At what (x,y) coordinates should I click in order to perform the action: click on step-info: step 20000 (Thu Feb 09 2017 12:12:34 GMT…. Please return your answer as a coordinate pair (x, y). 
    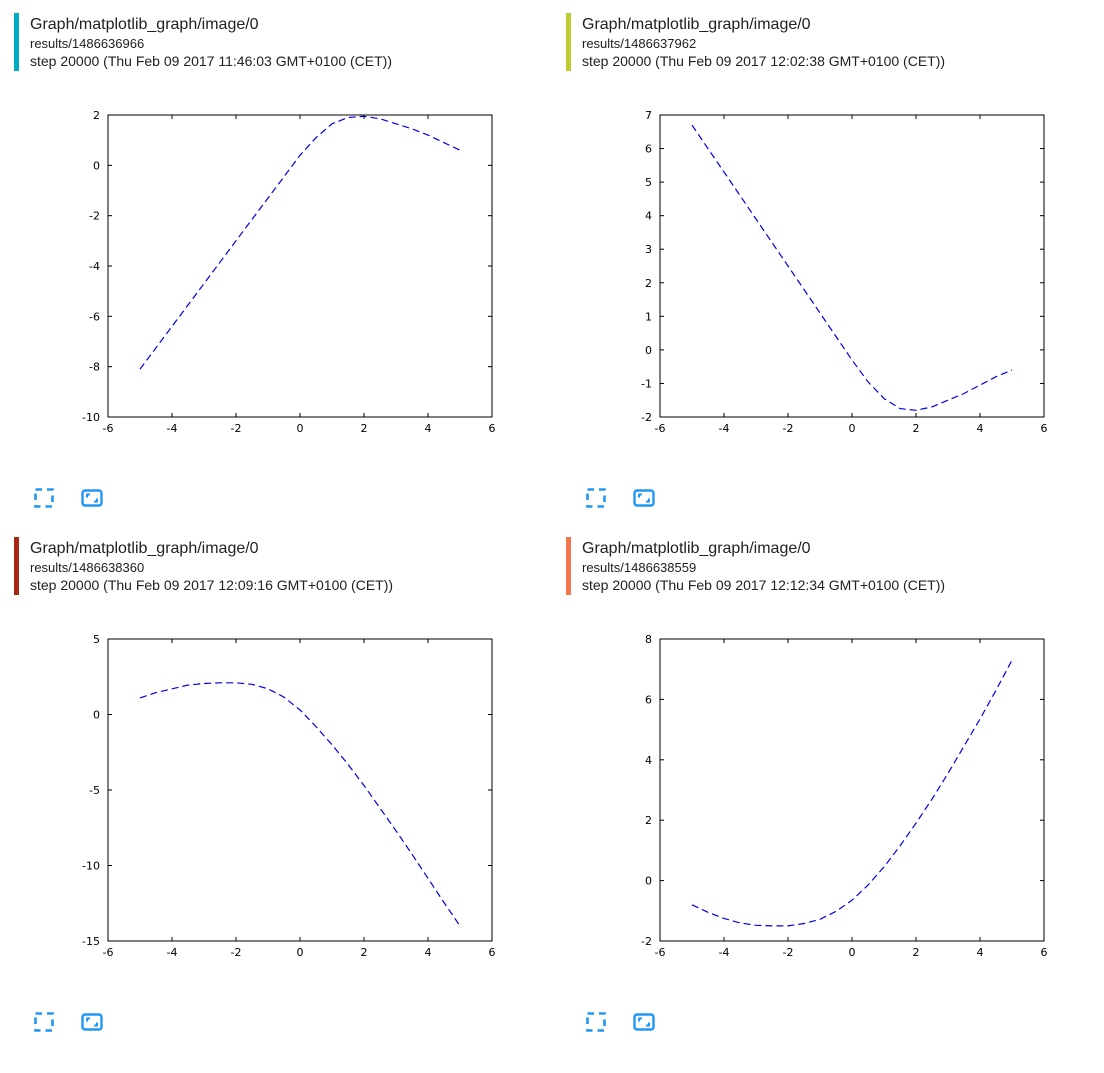
    Looking at the image, I should click on (764, 585).